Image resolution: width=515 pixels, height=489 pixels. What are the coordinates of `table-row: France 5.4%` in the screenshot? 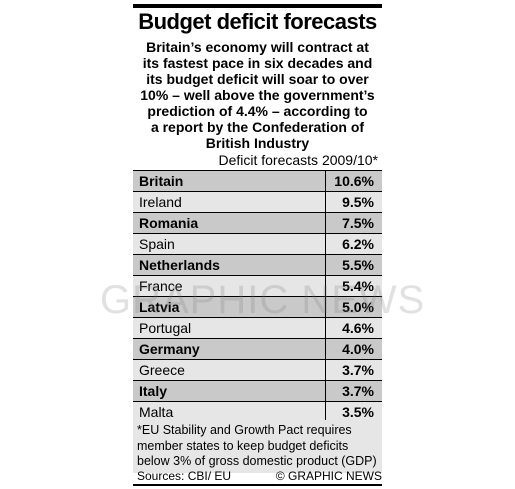 It's located at (257, 286).